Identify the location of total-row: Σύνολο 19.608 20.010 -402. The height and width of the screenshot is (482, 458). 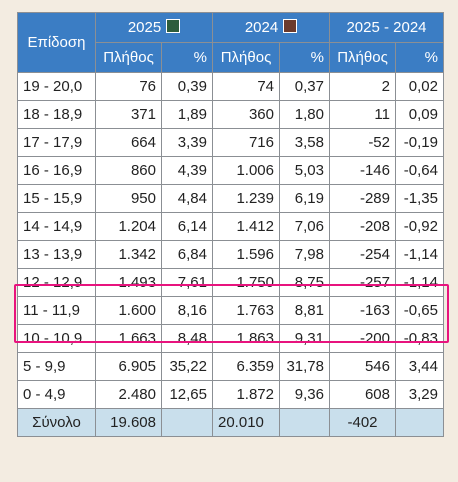
(230, 422).